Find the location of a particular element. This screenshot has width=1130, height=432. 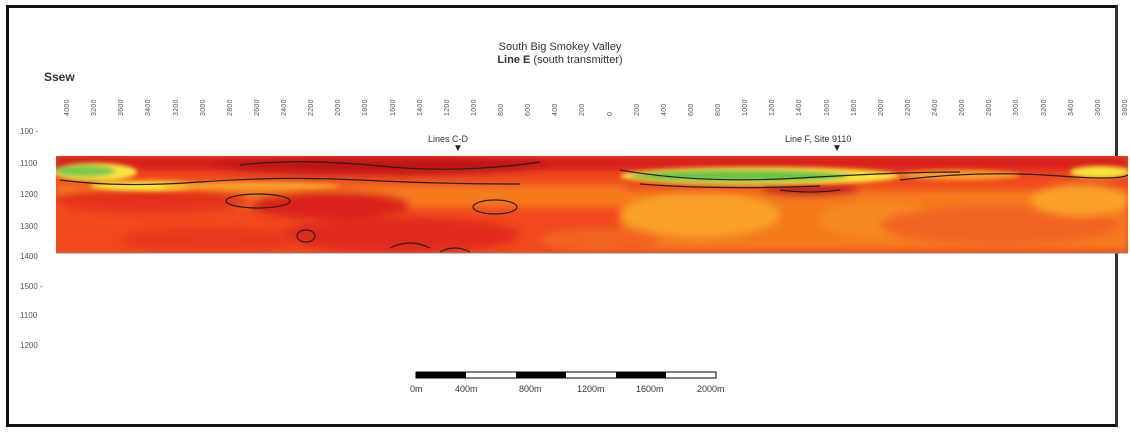

figure-title: South Big Smokey Valley is located at coordinates (560, 47).